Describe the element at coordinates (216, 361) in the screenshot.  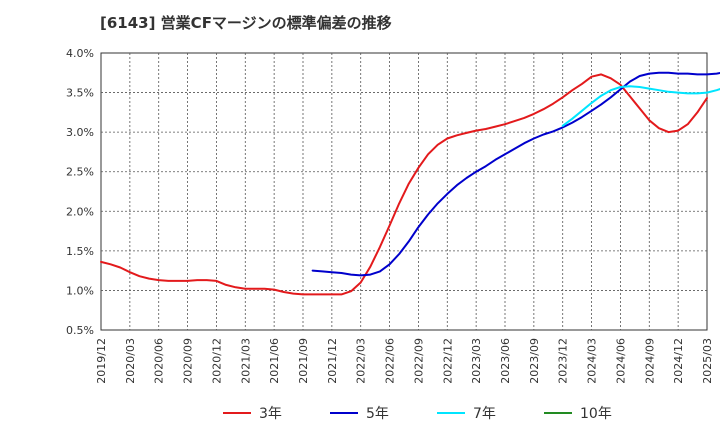
I see `x-tick-label: 2020/12` at that location.